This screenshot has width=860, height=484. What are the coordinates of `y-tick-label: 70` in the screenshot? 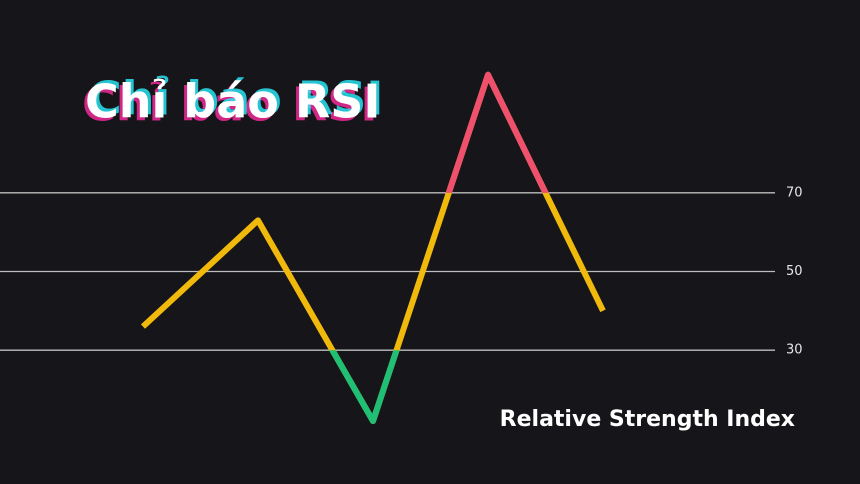 It's located at (794, 192).